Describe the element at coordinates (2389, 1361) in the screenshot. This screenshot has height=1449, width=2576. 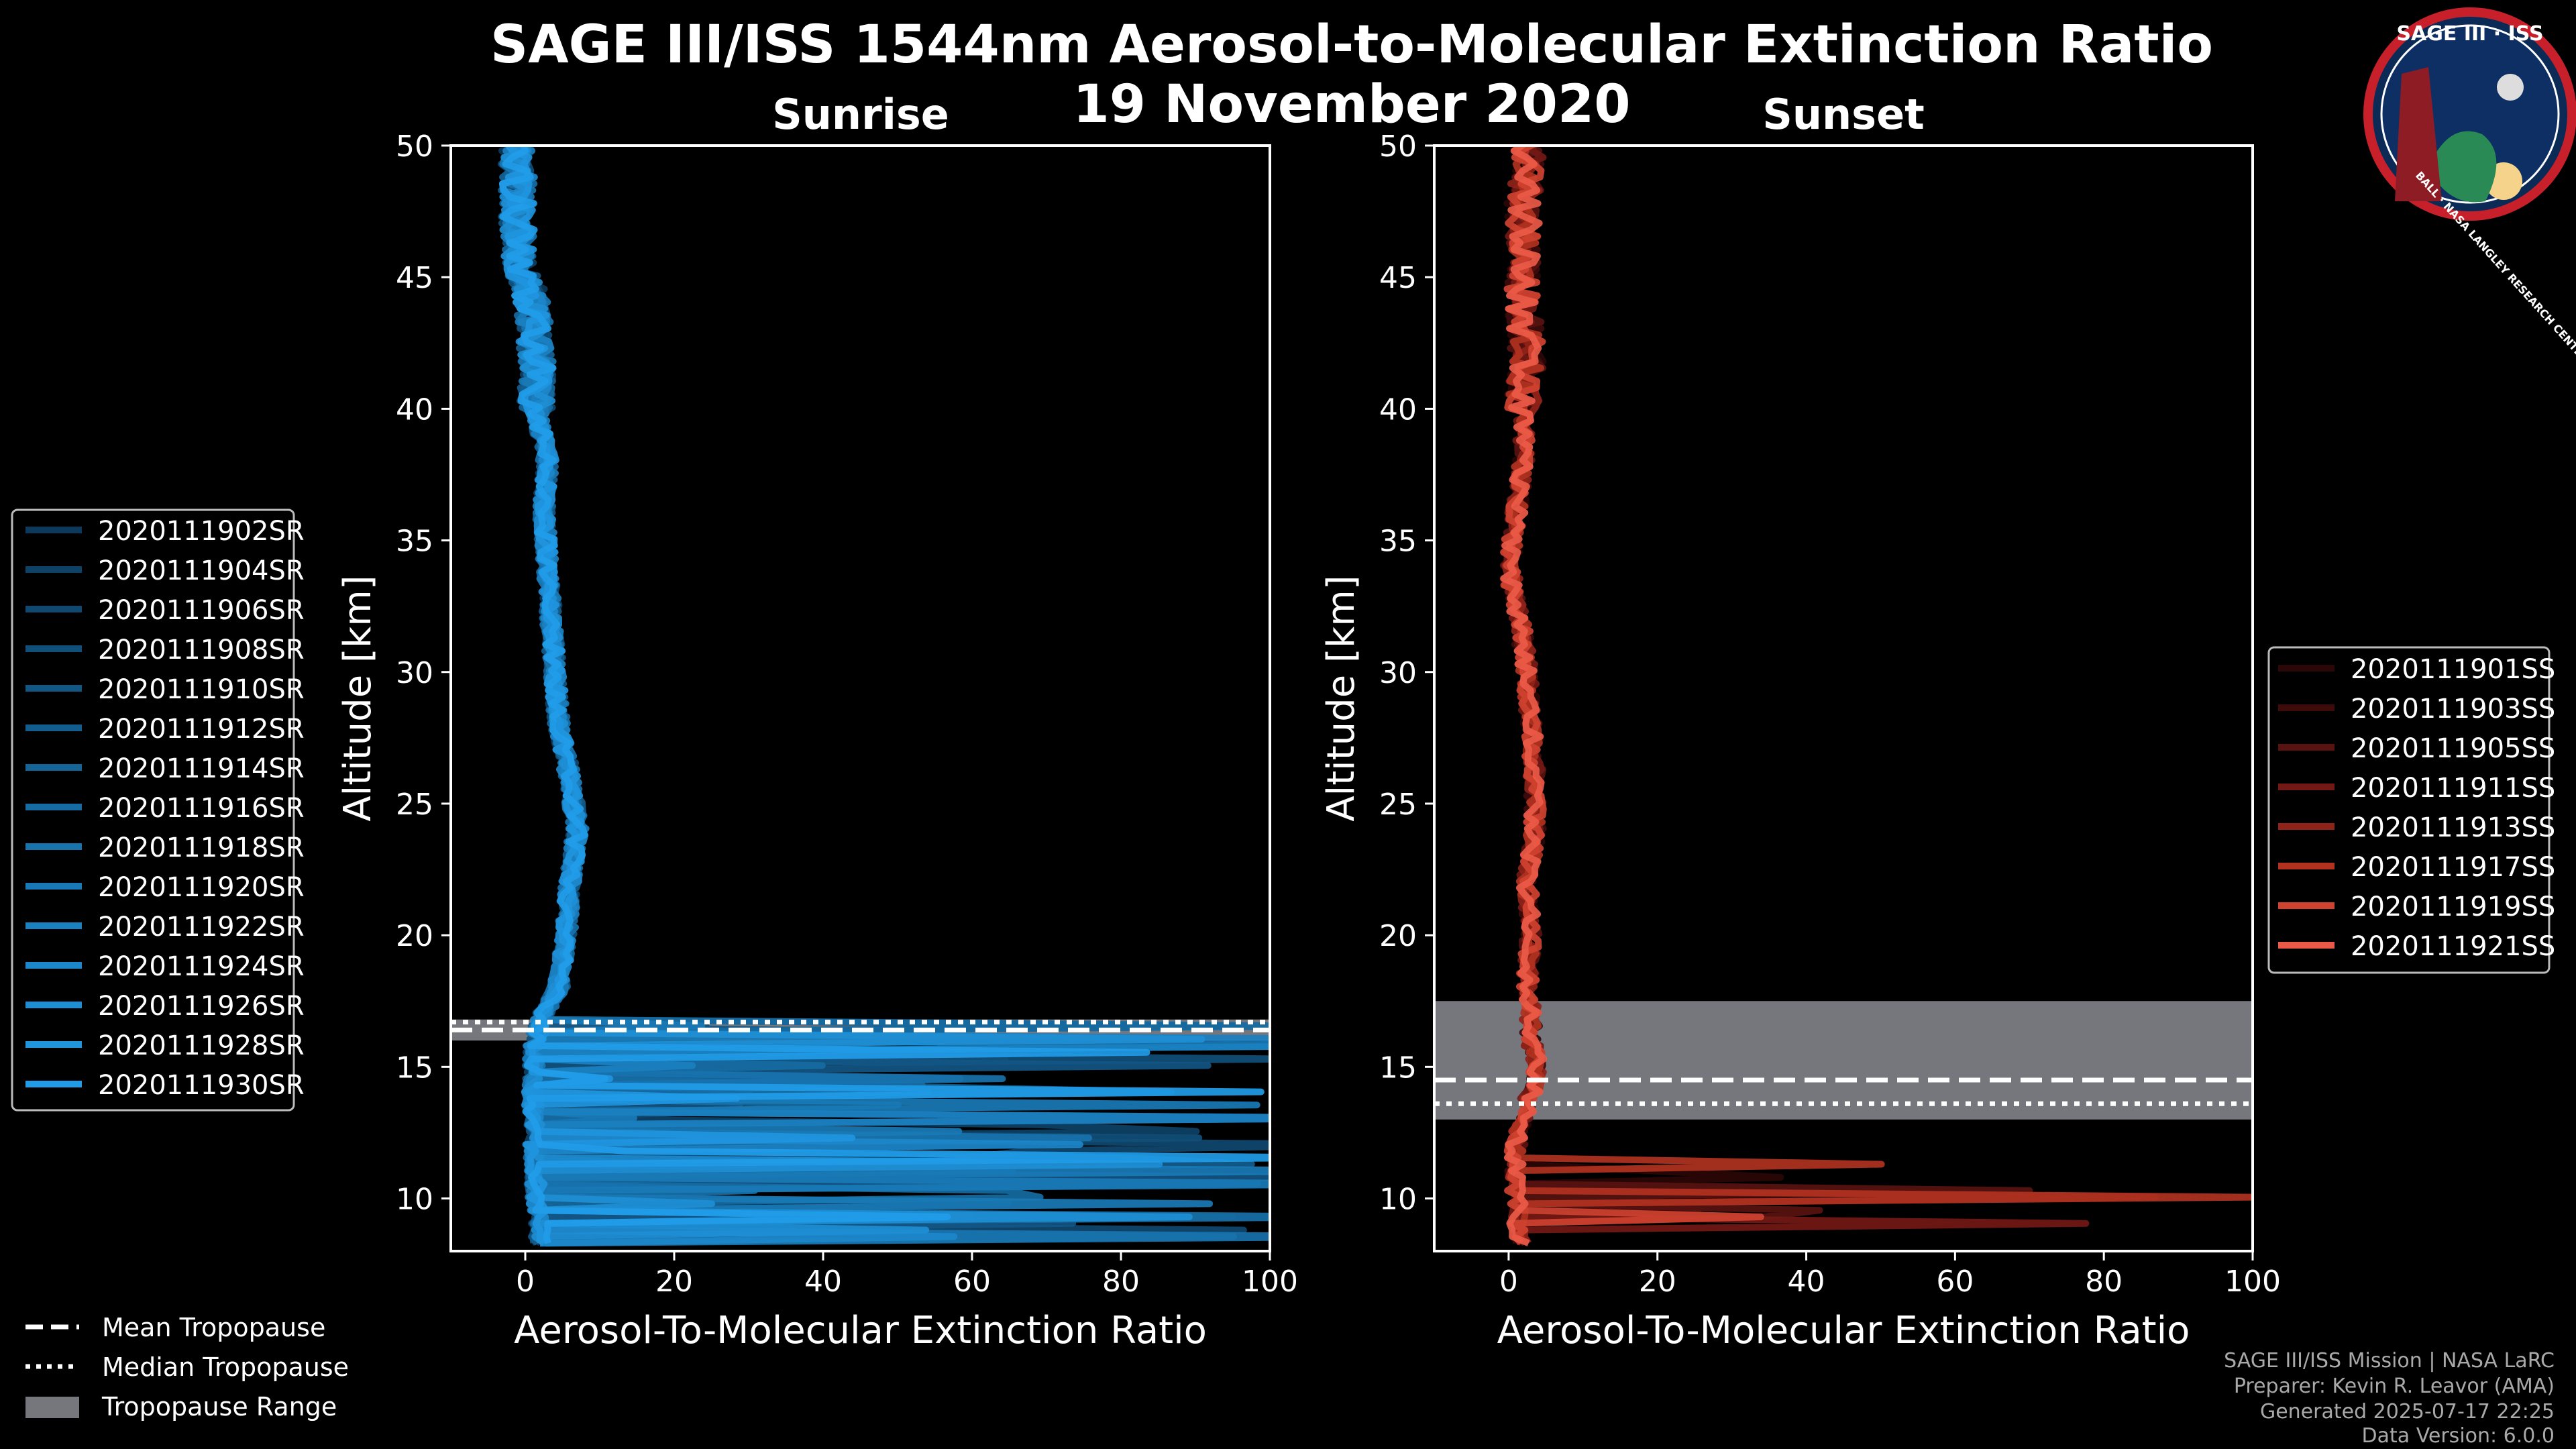
I see `footer-mission: SAGE III/ISS Mission | NASA LaRC` at that location.